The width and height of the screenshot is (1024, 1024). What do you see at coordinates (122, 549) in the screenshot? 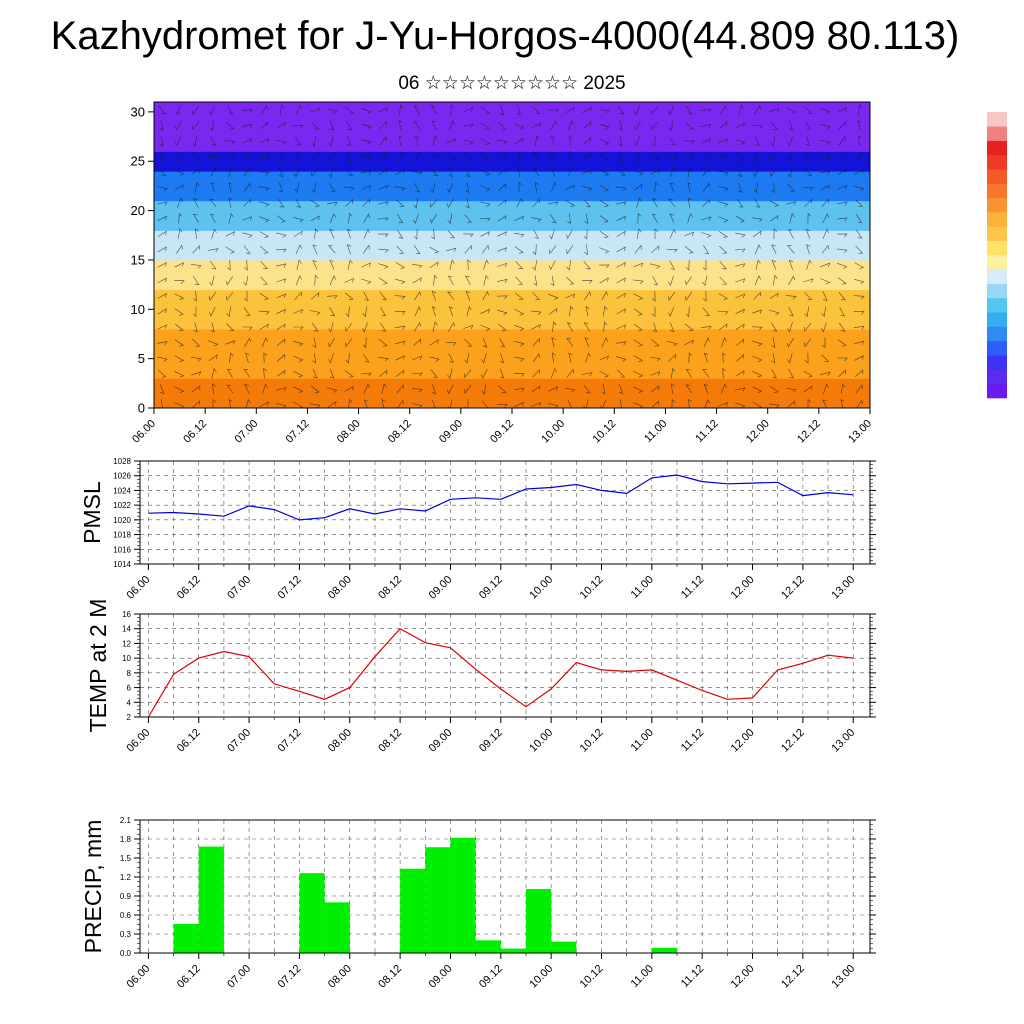
I see `y-tick-label: 1016` at bounding box center [122, 549].